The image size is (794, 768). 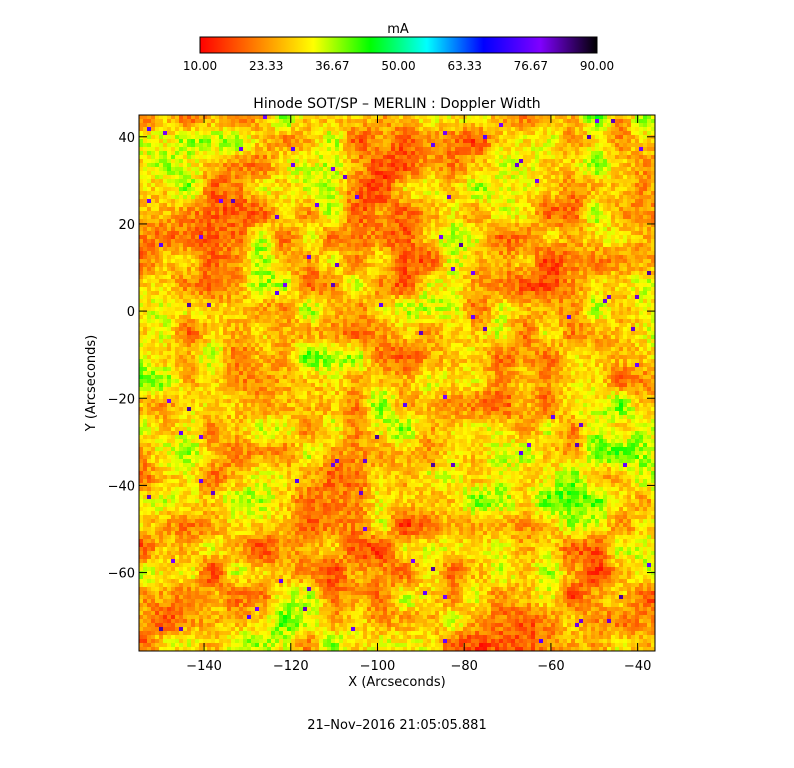 What do you see at coordinates (398, 45) in the screenshot?
I see `colorbar` at bounding box center [398, 45].